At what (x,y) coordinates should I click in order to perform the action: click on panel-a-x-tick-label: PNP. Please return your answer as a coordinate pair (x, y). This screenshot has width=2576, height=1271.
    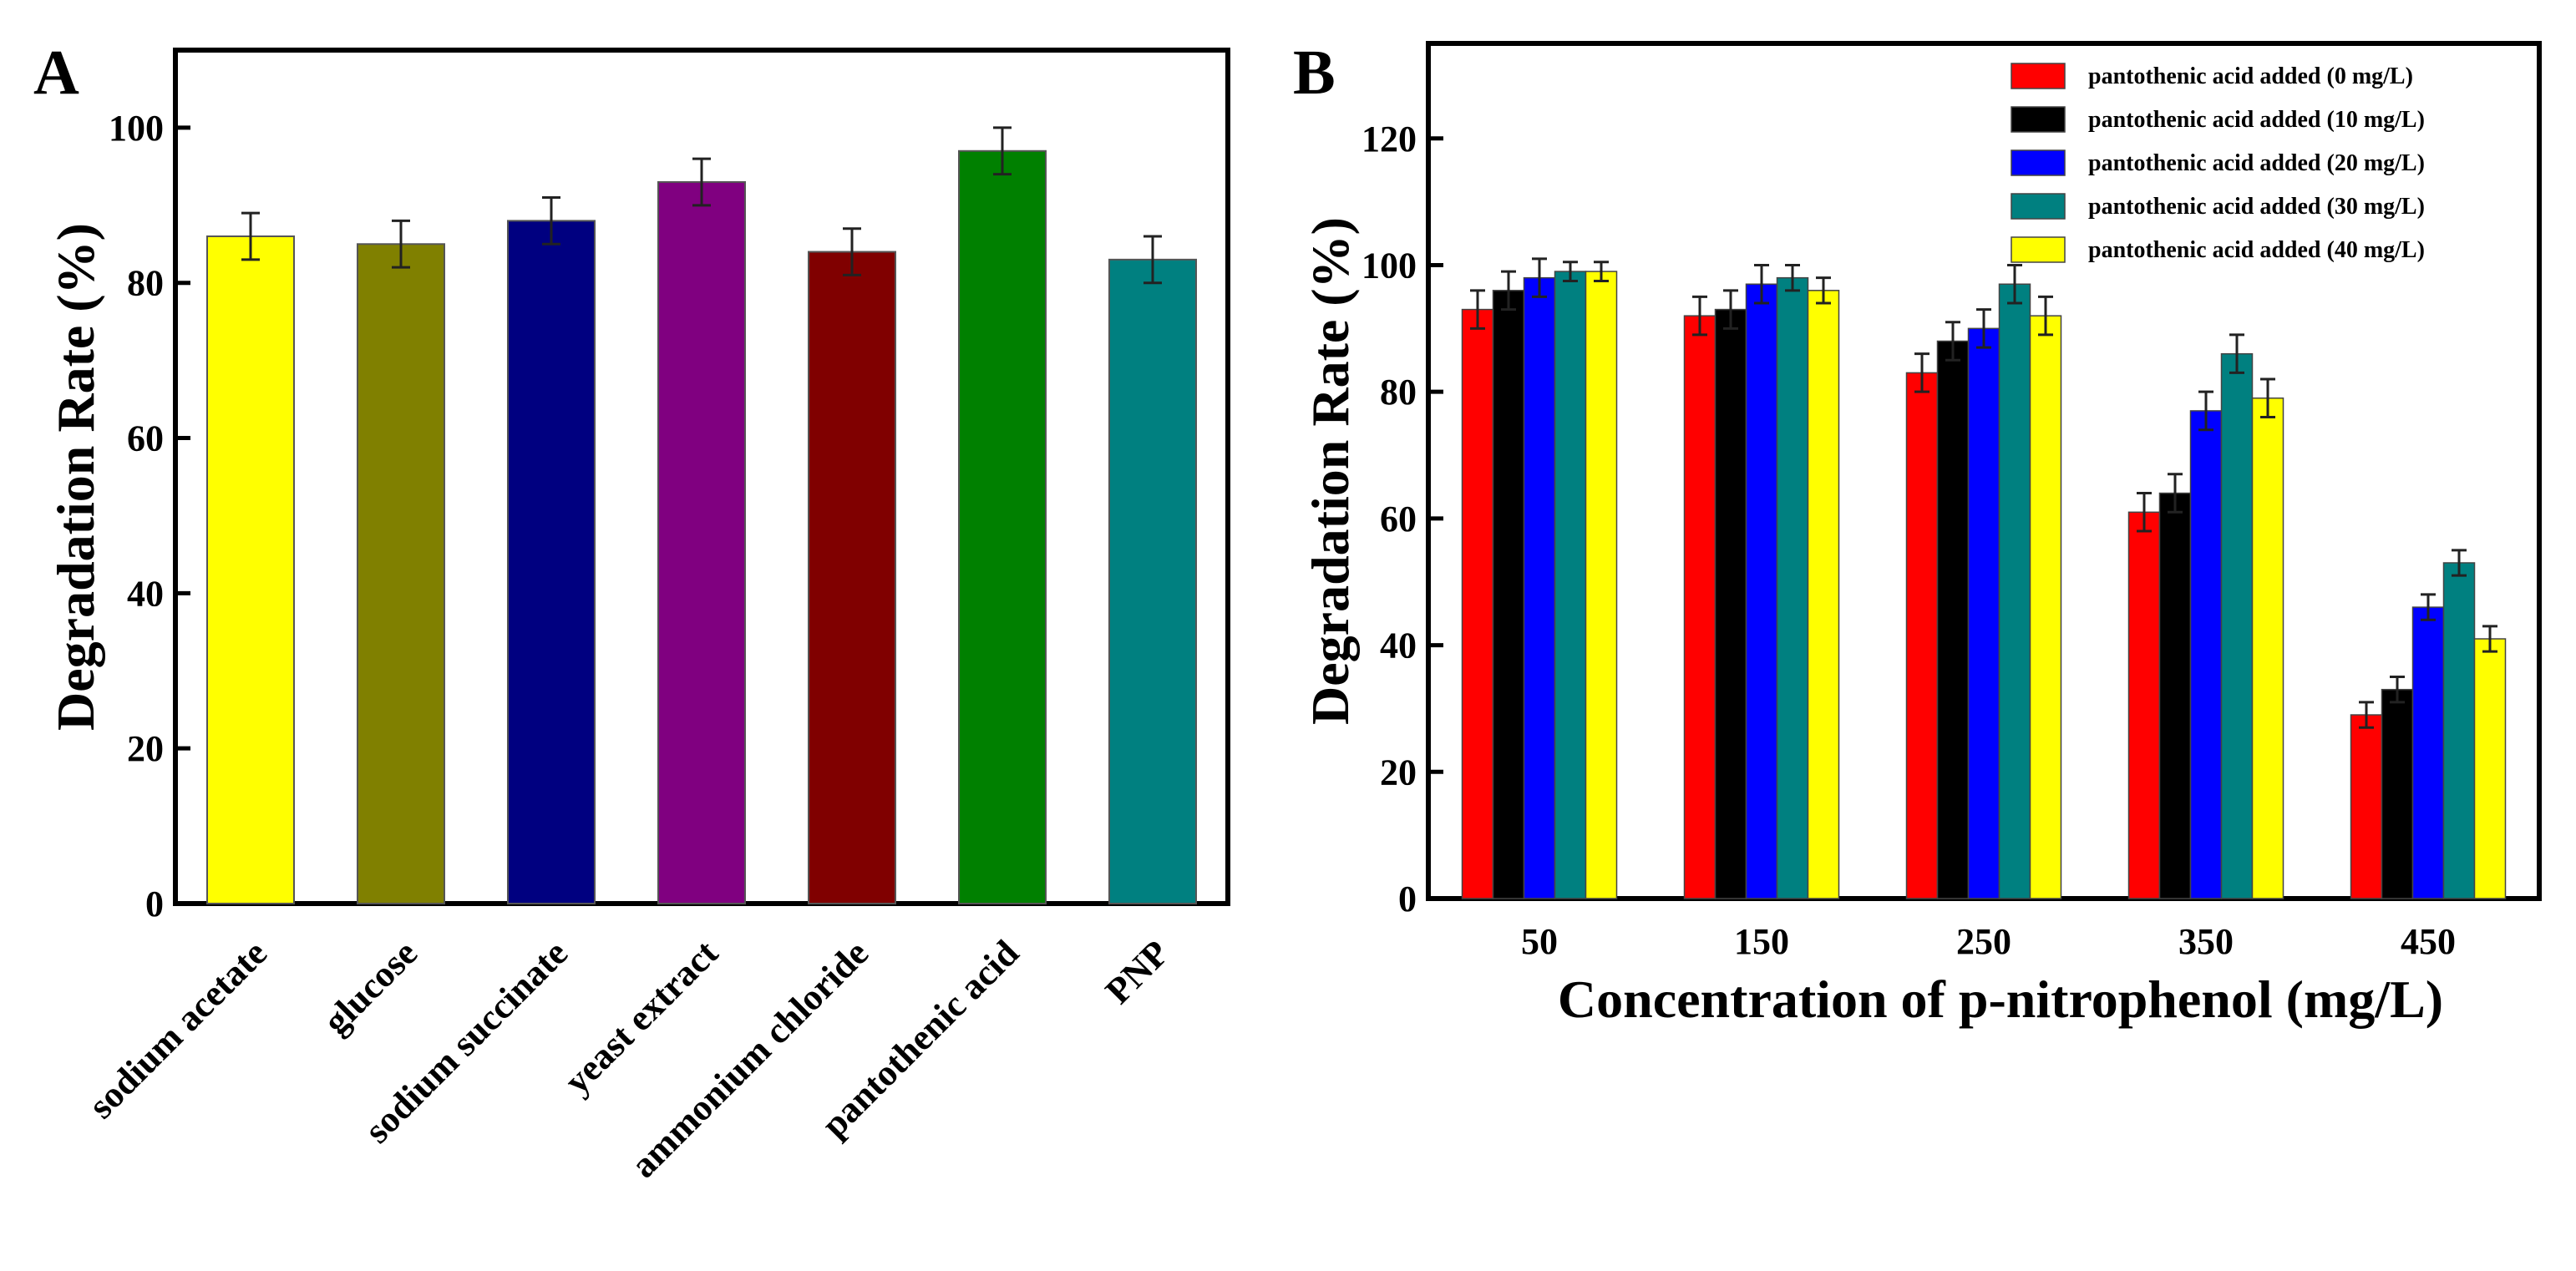
    Looking at the image, I should click on (1137, 972).